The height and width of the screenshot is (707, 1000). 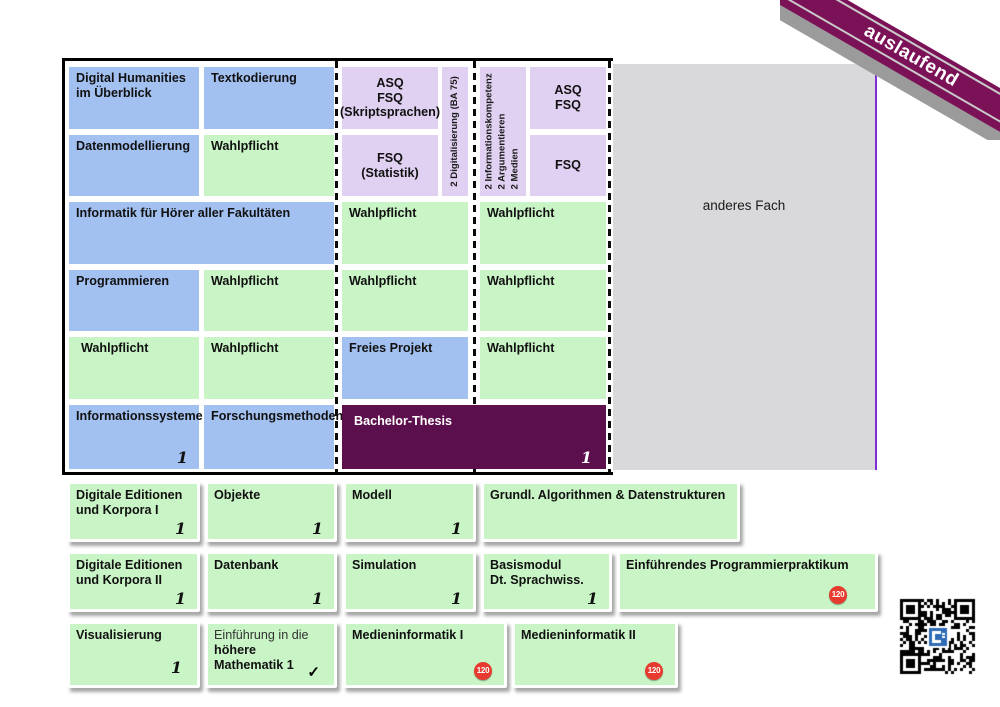 What do you see at coordinates (595, 654) in the screenshot?
I see `module-medieninformatik-2: Medieninformatik II 120` at bounding box center [595, 654].